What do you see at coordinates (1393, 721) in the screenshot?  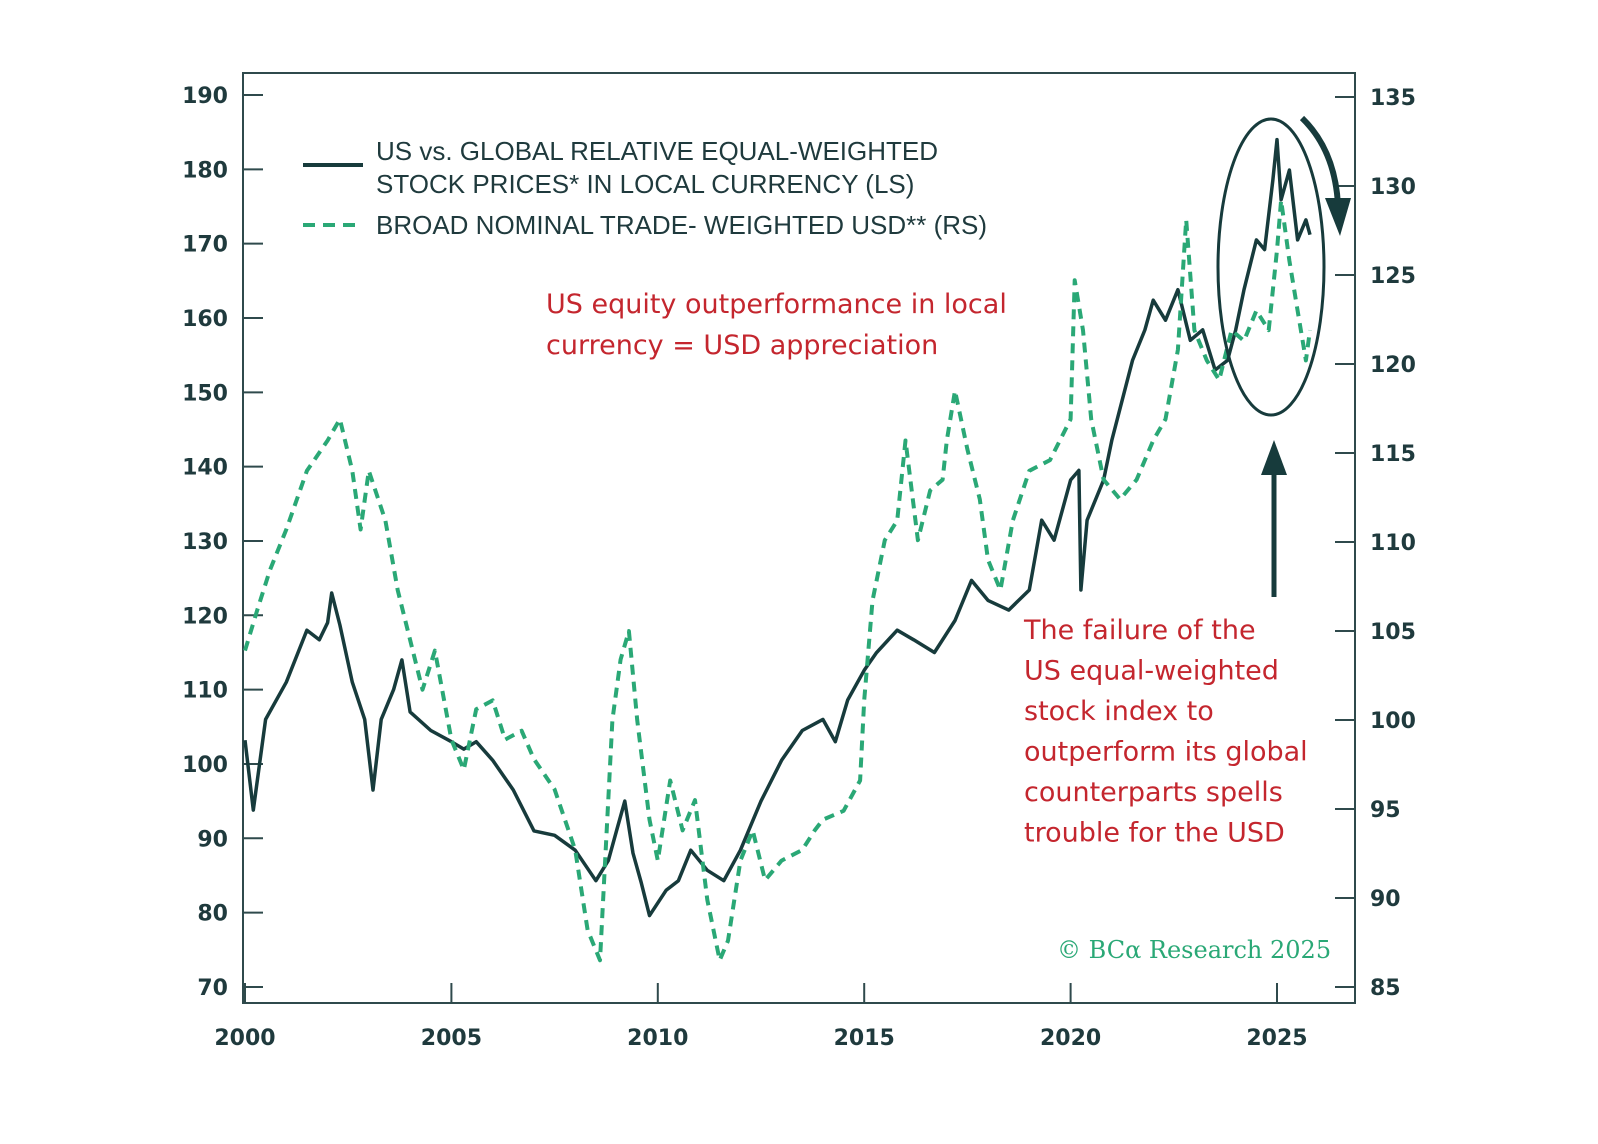 I see `right-tick-label: 100` at bounding box center [1393, 721].